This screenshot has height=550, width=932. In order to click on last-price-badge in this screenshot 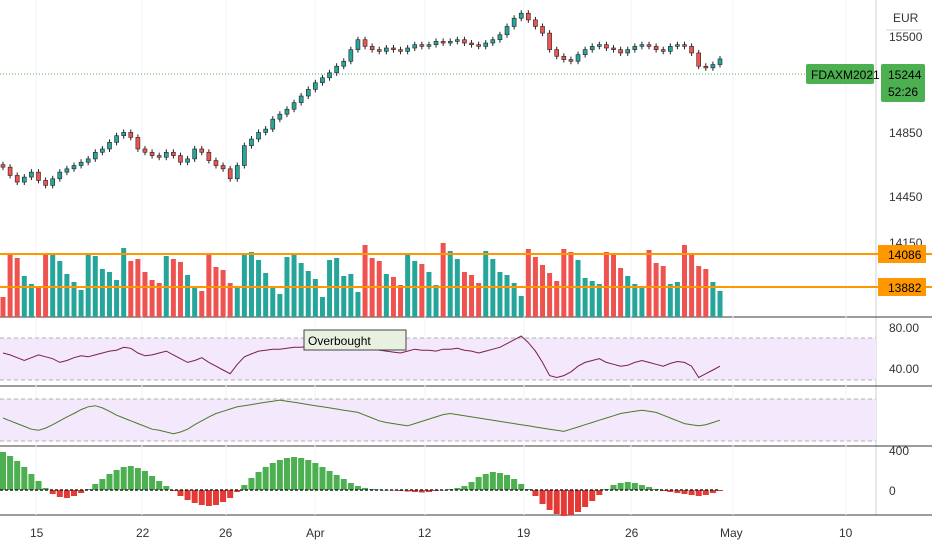, I will do `click(903, 83)`.